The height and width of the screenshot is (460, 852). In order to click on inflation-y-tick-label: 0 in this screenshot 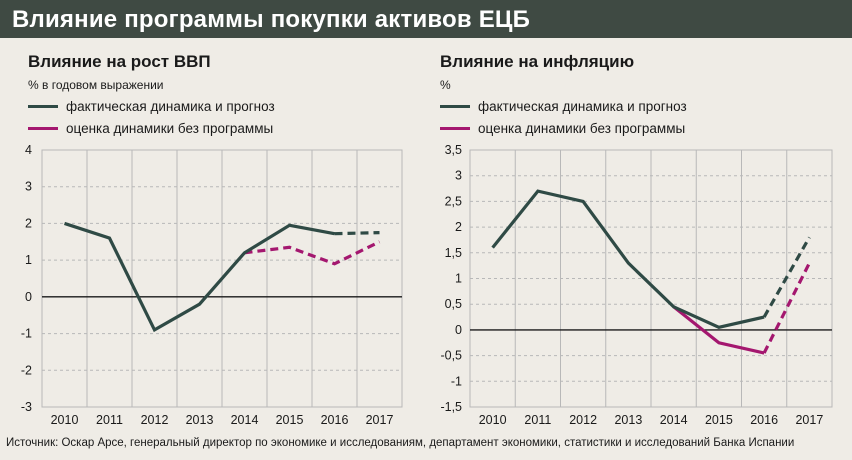, I will do `click(458, 330)`.